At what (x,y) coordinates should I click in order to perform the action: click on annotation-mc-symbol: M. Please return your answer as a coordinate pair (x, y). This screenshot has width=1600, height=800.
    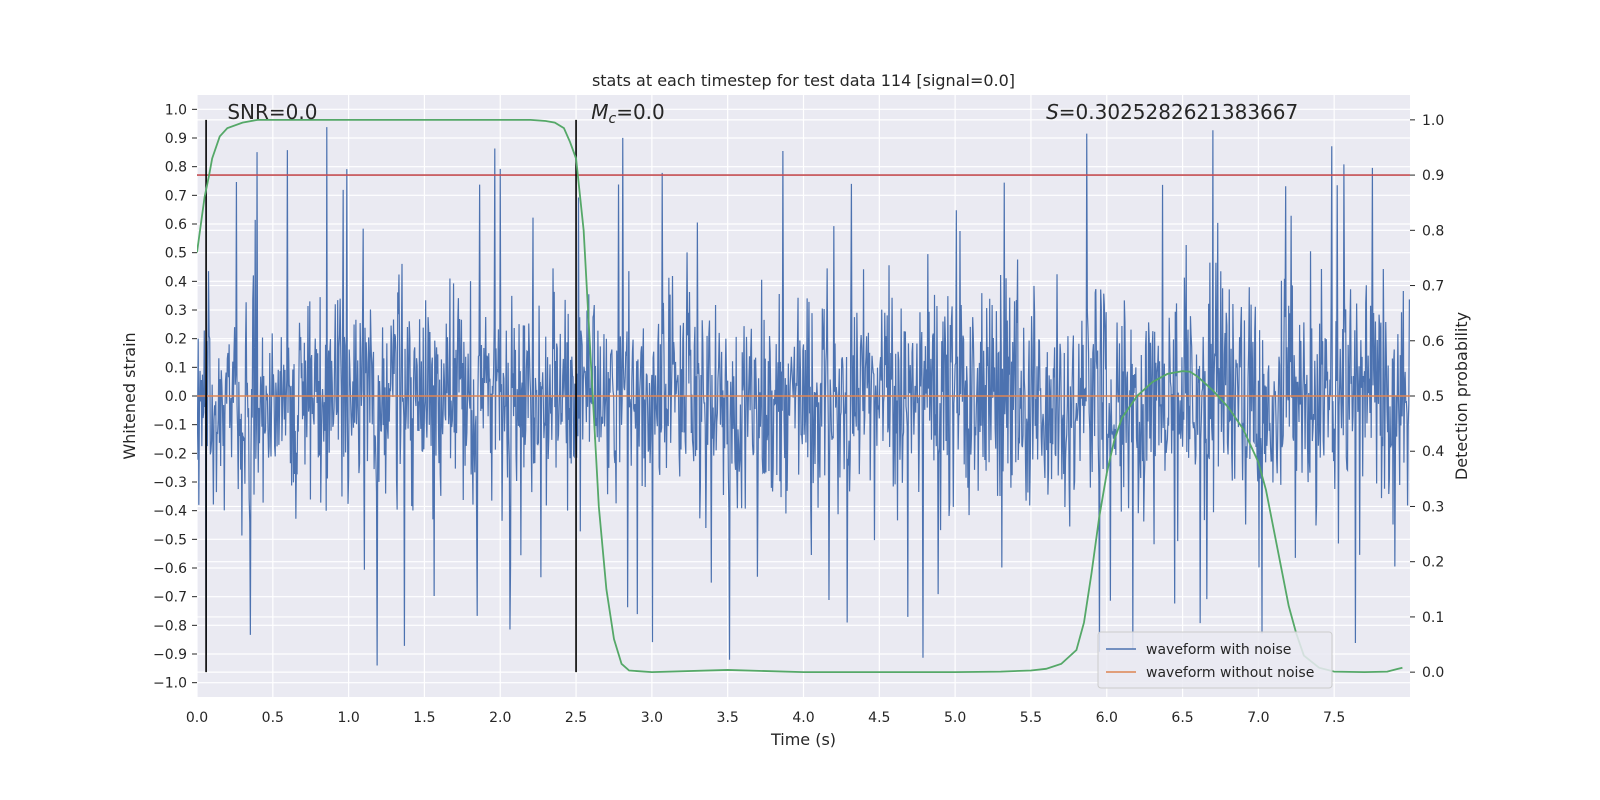
    Looking at the image, I should click on (599, 112).